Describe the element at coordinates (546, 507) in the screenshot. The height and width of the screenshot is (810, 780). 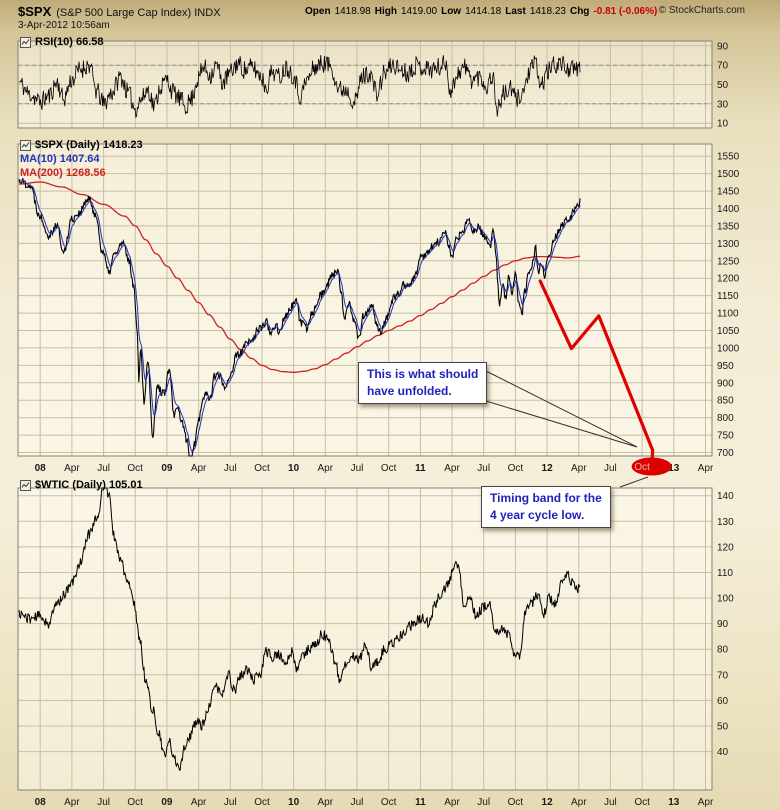
I see `annotation-box-timing-band: Timing band for the 4 year cycle low.` at that location.